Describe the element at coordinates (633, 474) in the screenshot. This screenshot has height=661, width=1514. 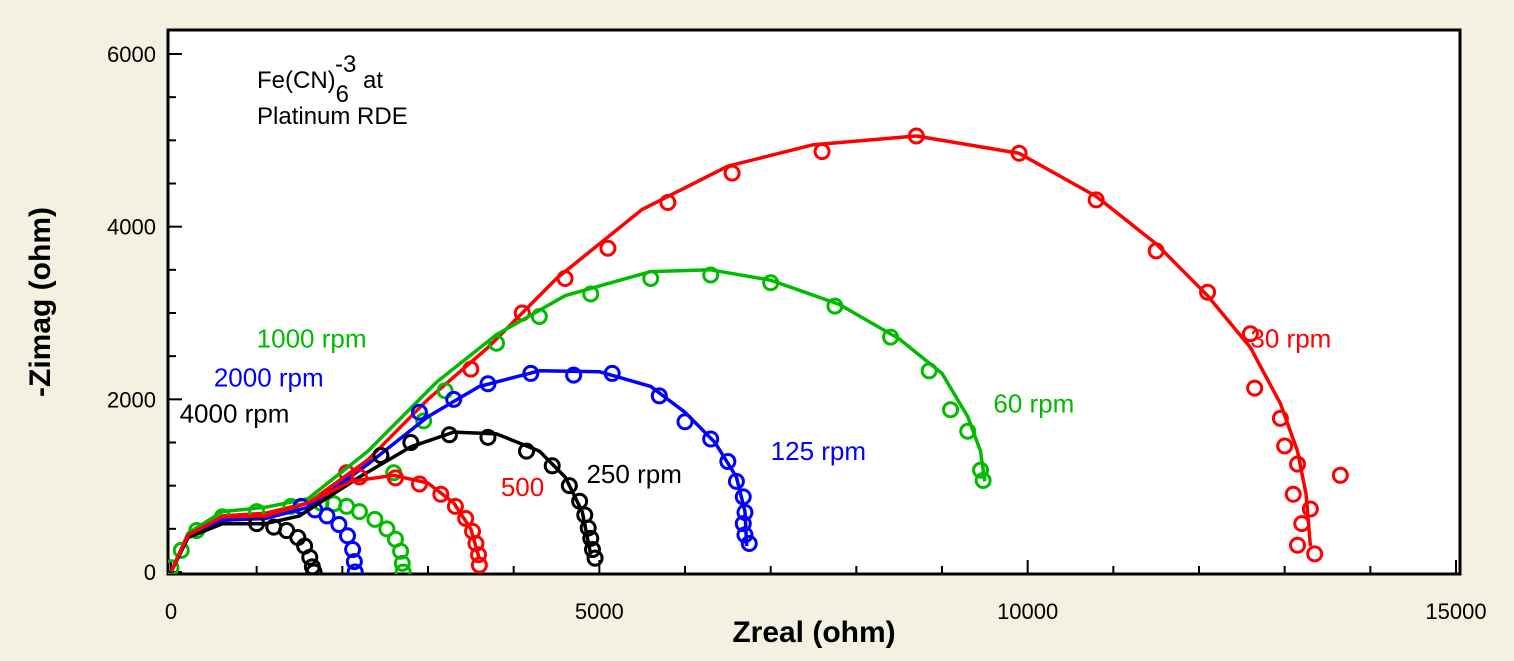
I see `series-label: 250 rpm` at that location.